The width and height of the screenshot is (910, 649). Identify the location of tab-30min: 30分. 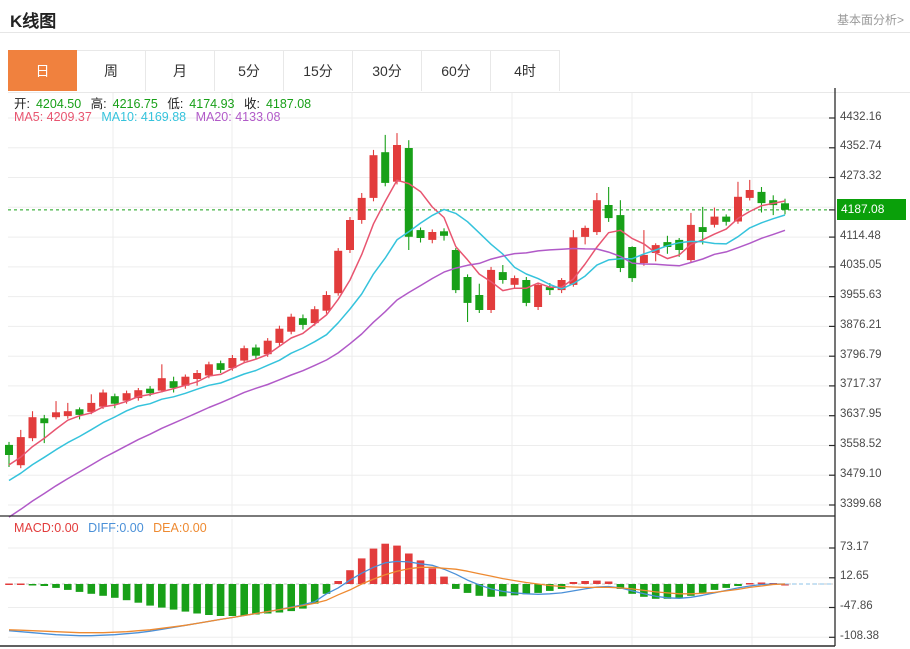
(387, 70).